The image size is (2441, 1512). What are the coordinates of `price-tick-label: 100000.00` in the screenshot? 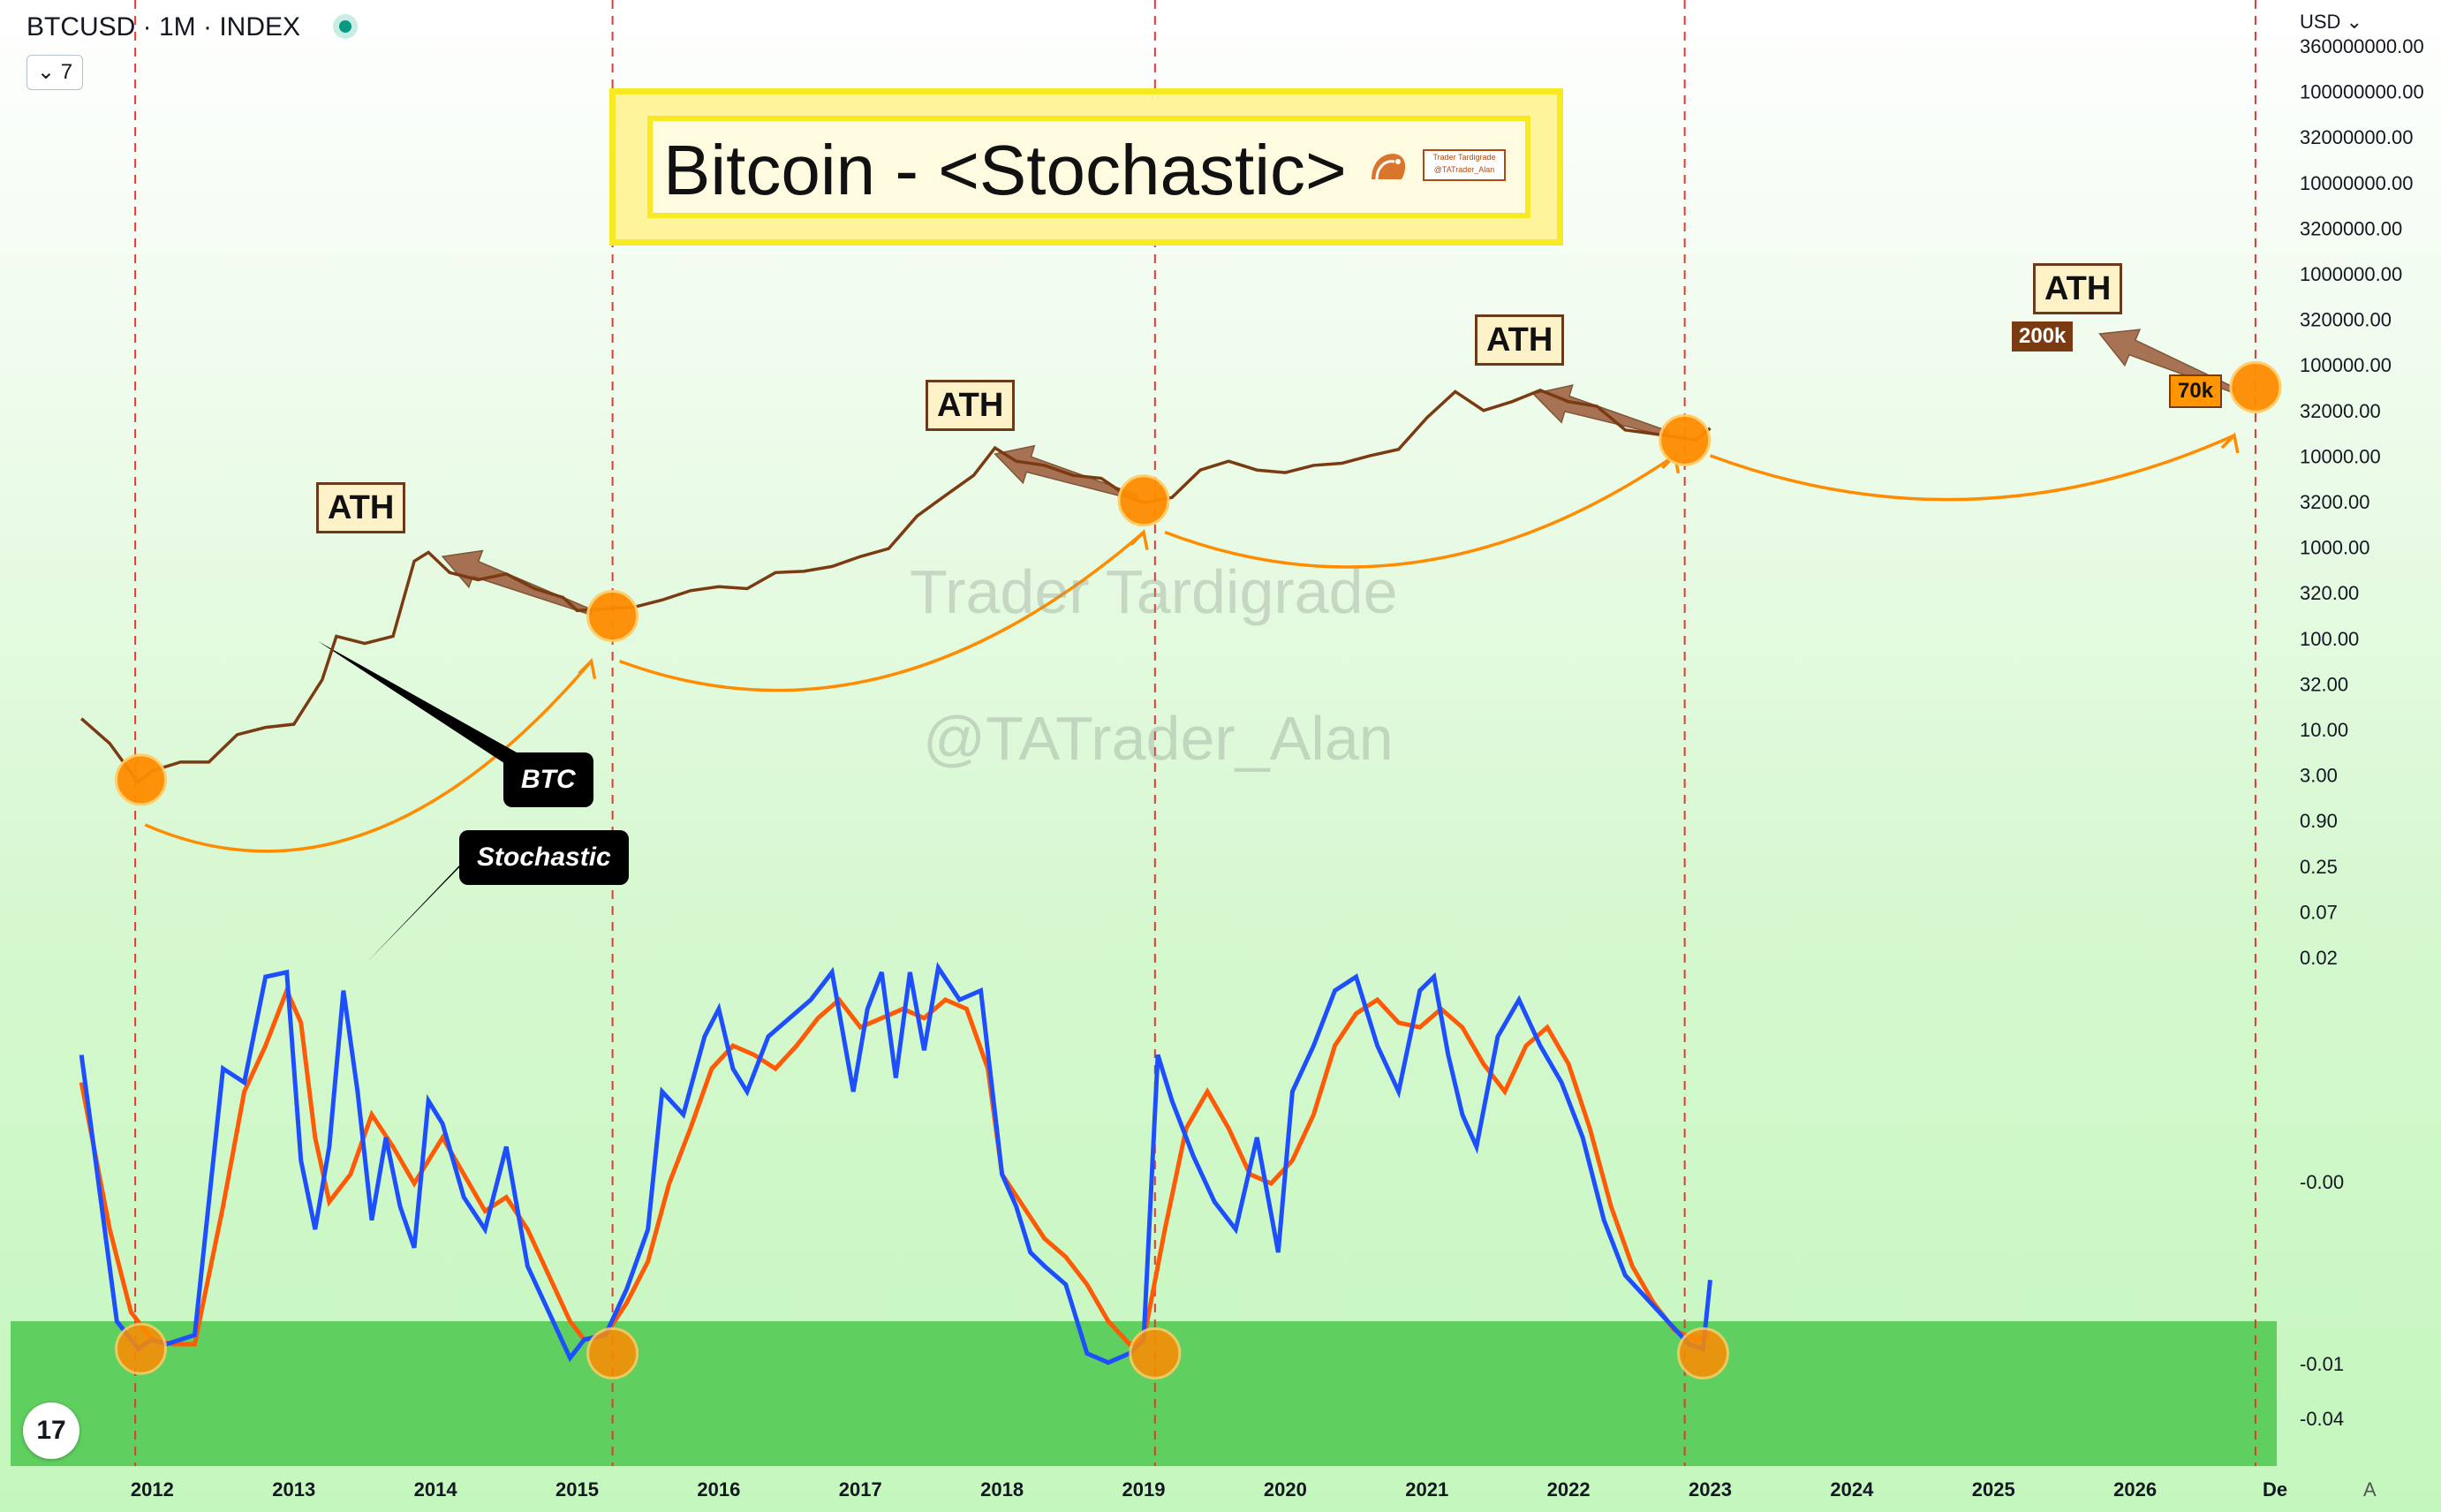 It's located at (2346, 365).